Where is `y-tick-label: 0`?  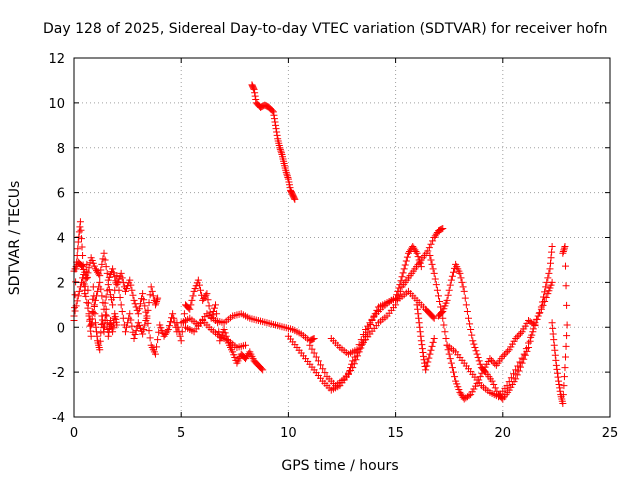 y-tick-label: 0 is located at coordinates (61, 328).